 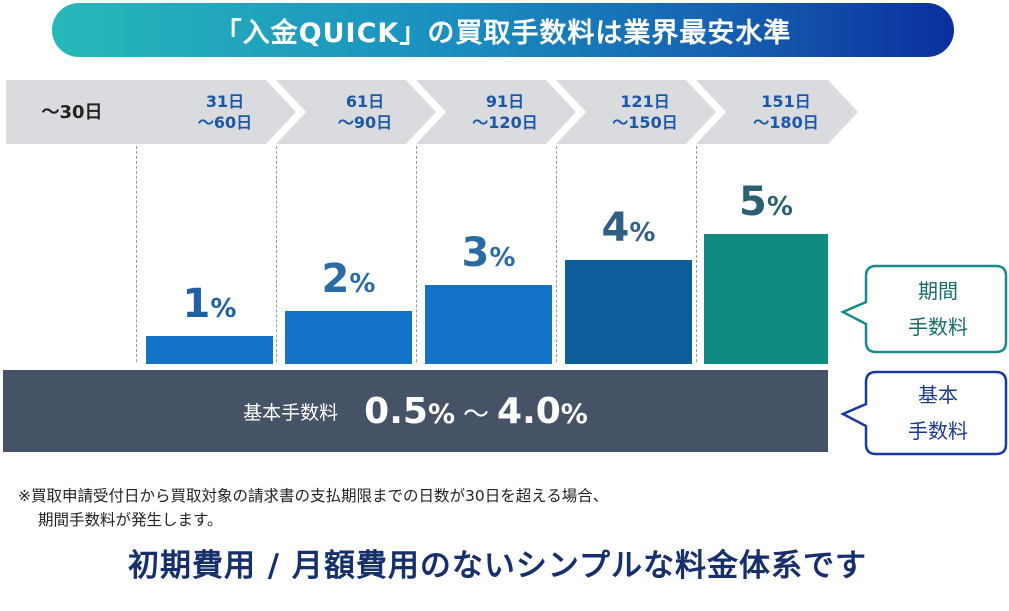 I want to click on period-fee-callout: 期間 手数料, so click(x=924, y=309).